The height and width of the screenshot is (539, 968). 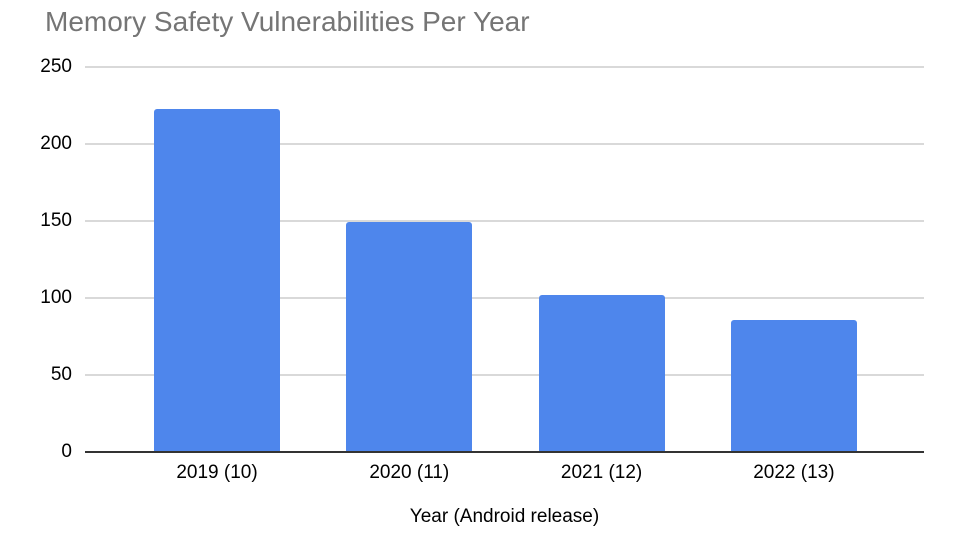 I want to click on chart-title: Memory Safety Vulnerabilities Per Year, so click(x=287, y=21).